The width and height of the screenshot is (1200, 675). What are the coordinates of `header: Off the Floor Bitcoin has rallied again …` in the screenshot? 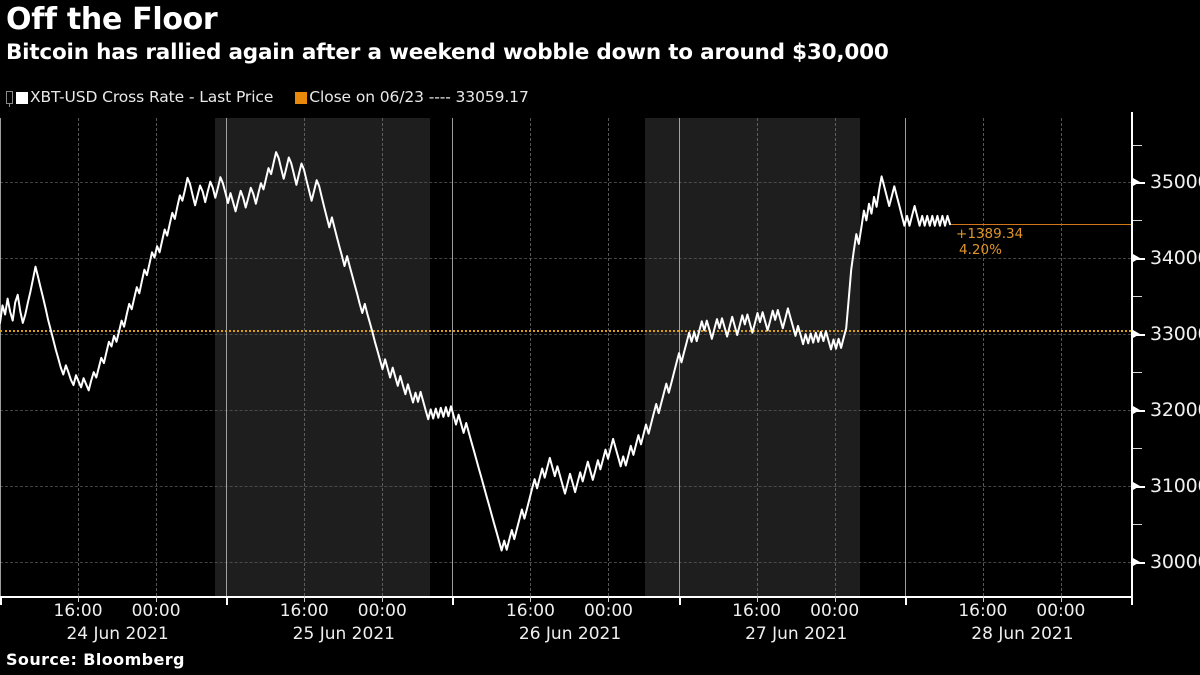 It's located at (600, 33).